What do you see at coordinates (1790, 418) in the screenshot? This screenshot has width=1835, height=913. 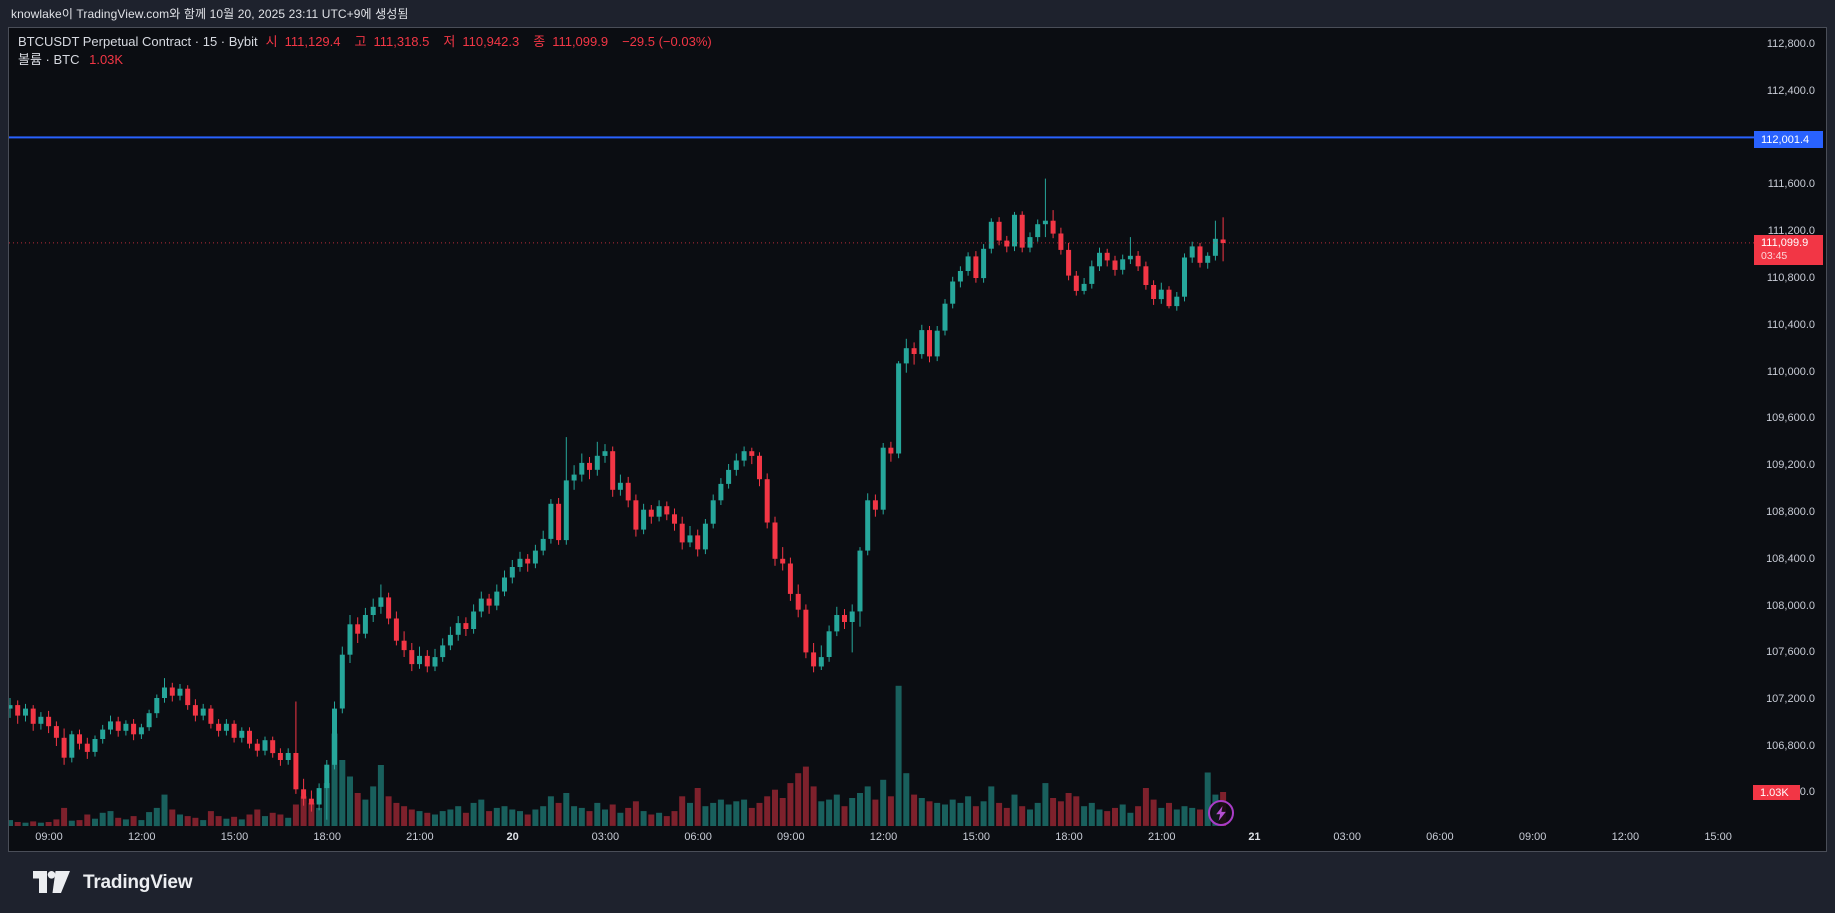 I see `price-tick-label: 109,600.0` at bounding box center [1790, 418].